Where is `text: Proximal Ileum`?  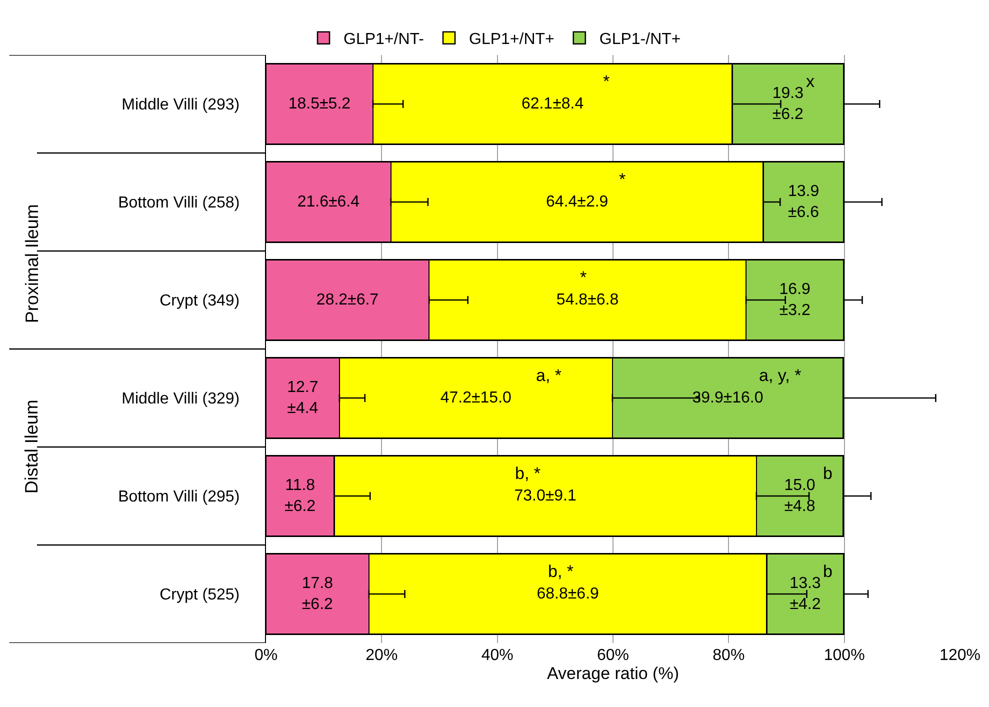
text: Proximal Ileum is located at coordinates (32, 264).